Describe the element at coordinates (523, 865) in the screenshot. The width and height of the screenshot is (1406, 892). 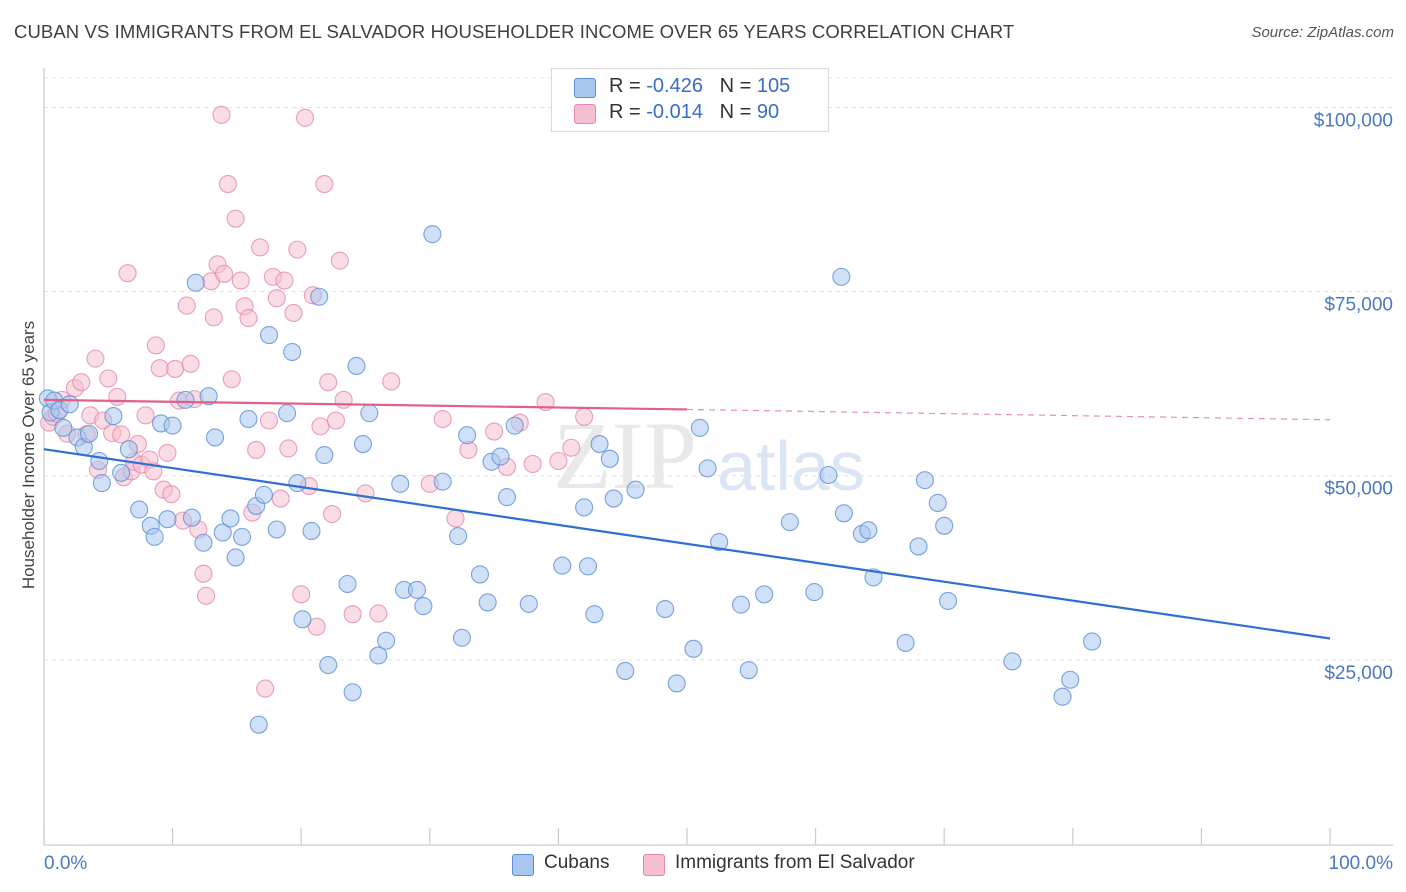
I see `cubans-legend-swatch` at that location.